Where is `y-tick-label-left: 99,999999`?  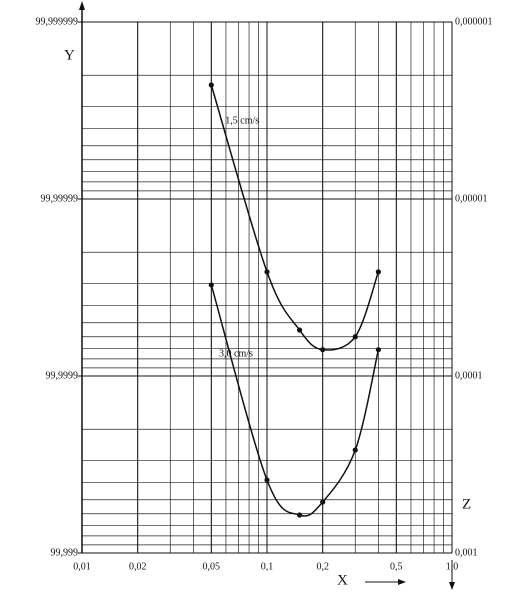
y-tick-label-left: 99,999999 is located at coordinates (57, 21).